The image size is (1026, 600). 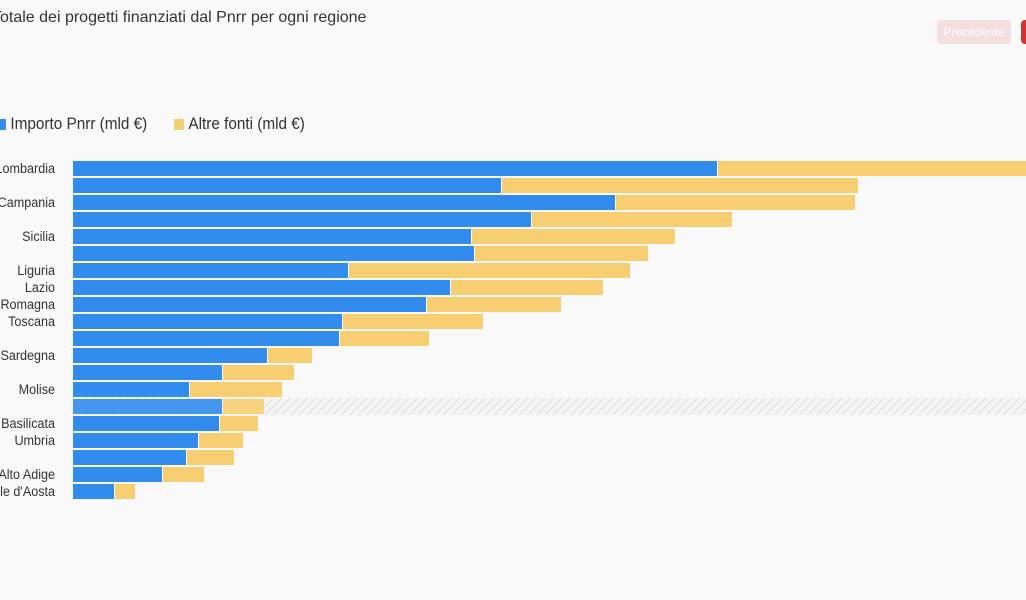 I want to click on category-label: Emilia-Romagna, so click(x=28, y=304).